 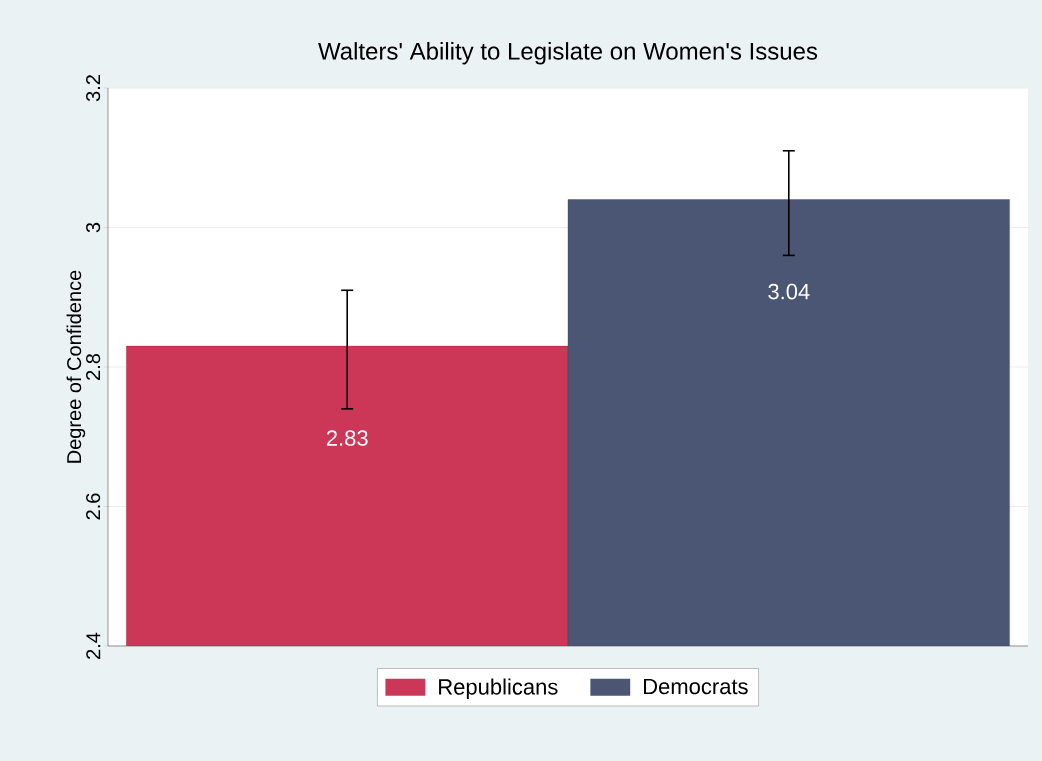 I want to click on legend-label: Democrats, so click(x=696, y=686).